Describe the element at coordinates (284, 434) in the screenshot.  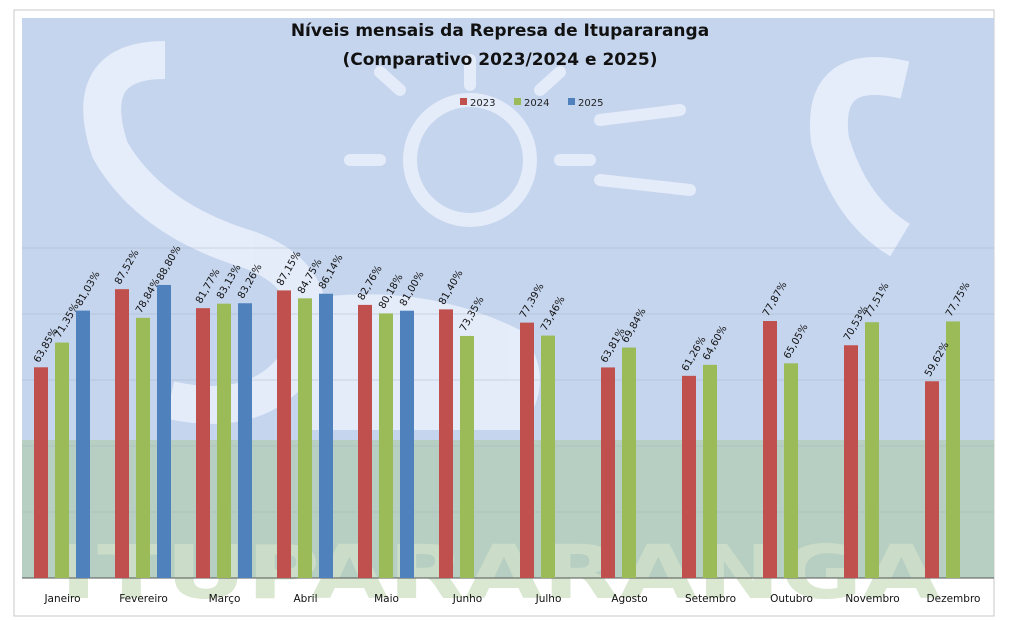
I see `bar-2023-abril` at that location.